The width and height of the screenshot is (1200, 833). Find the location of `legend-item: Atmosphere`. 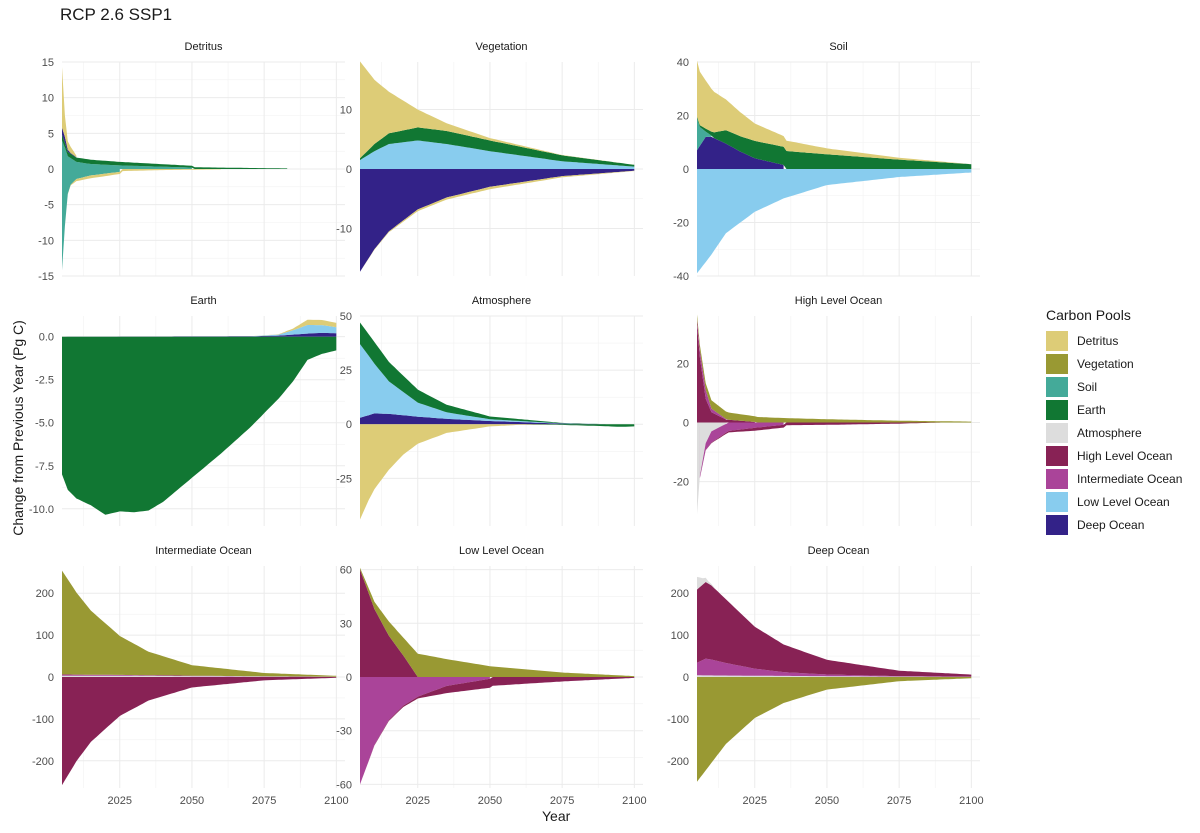

legend-item: Atmosphere is located at coordinates (1114, 432).